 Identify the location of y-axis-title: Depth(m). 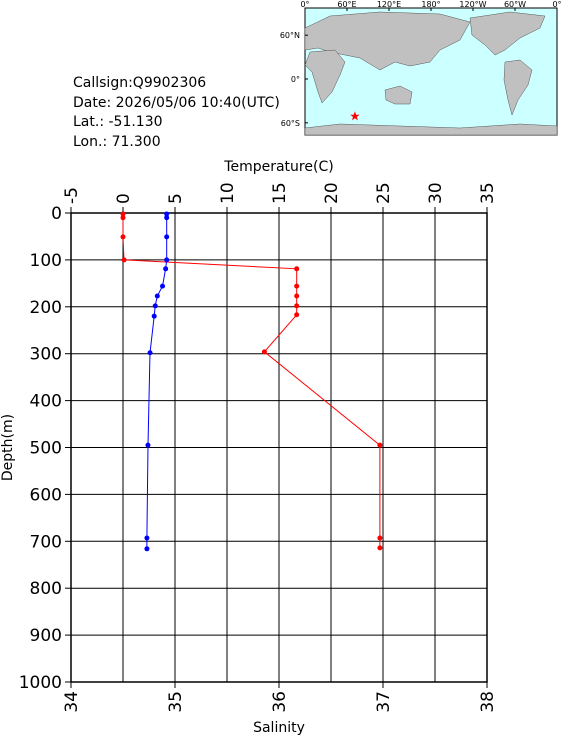
(8, 447).